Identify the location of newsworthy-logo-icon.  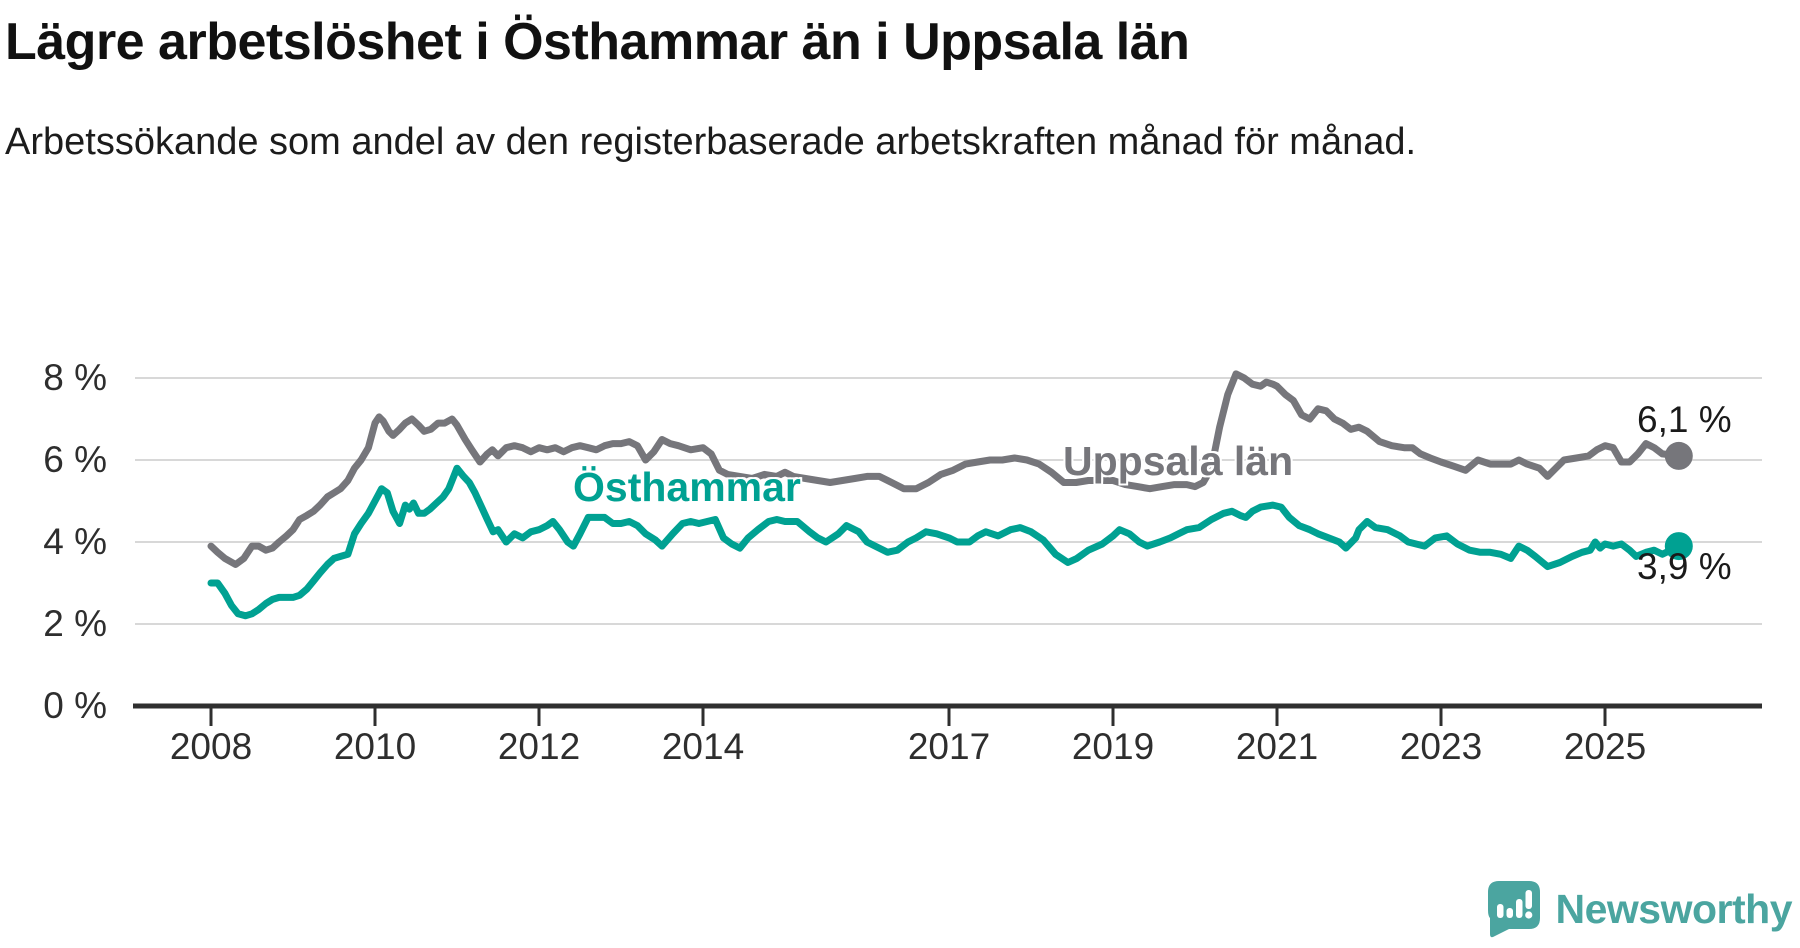
(1513, 909).